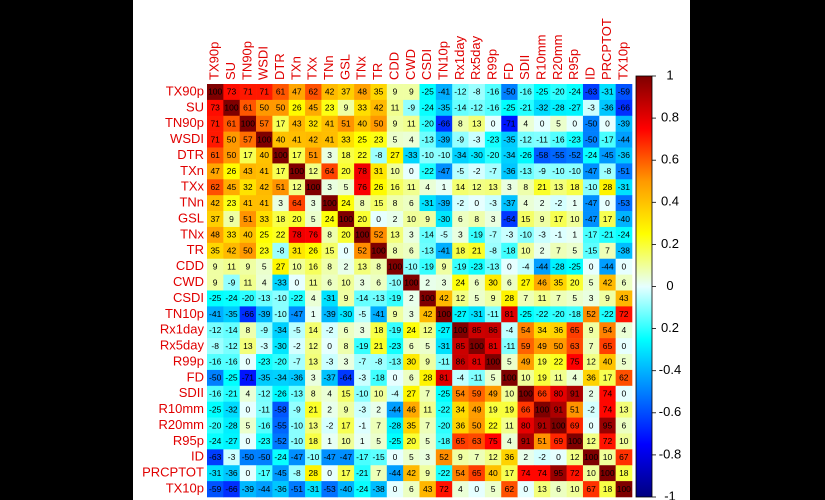  I want to click on cell-value: 17, so click(510, 473).